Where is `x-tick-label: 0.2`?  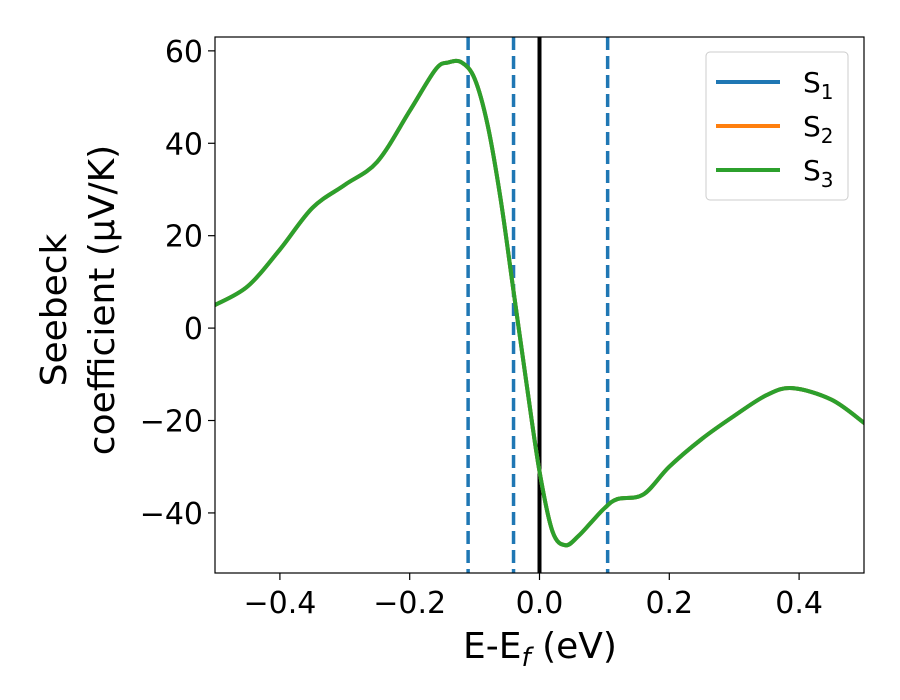 x-tick-label: 0.2 is located at coordinates (669, 603).